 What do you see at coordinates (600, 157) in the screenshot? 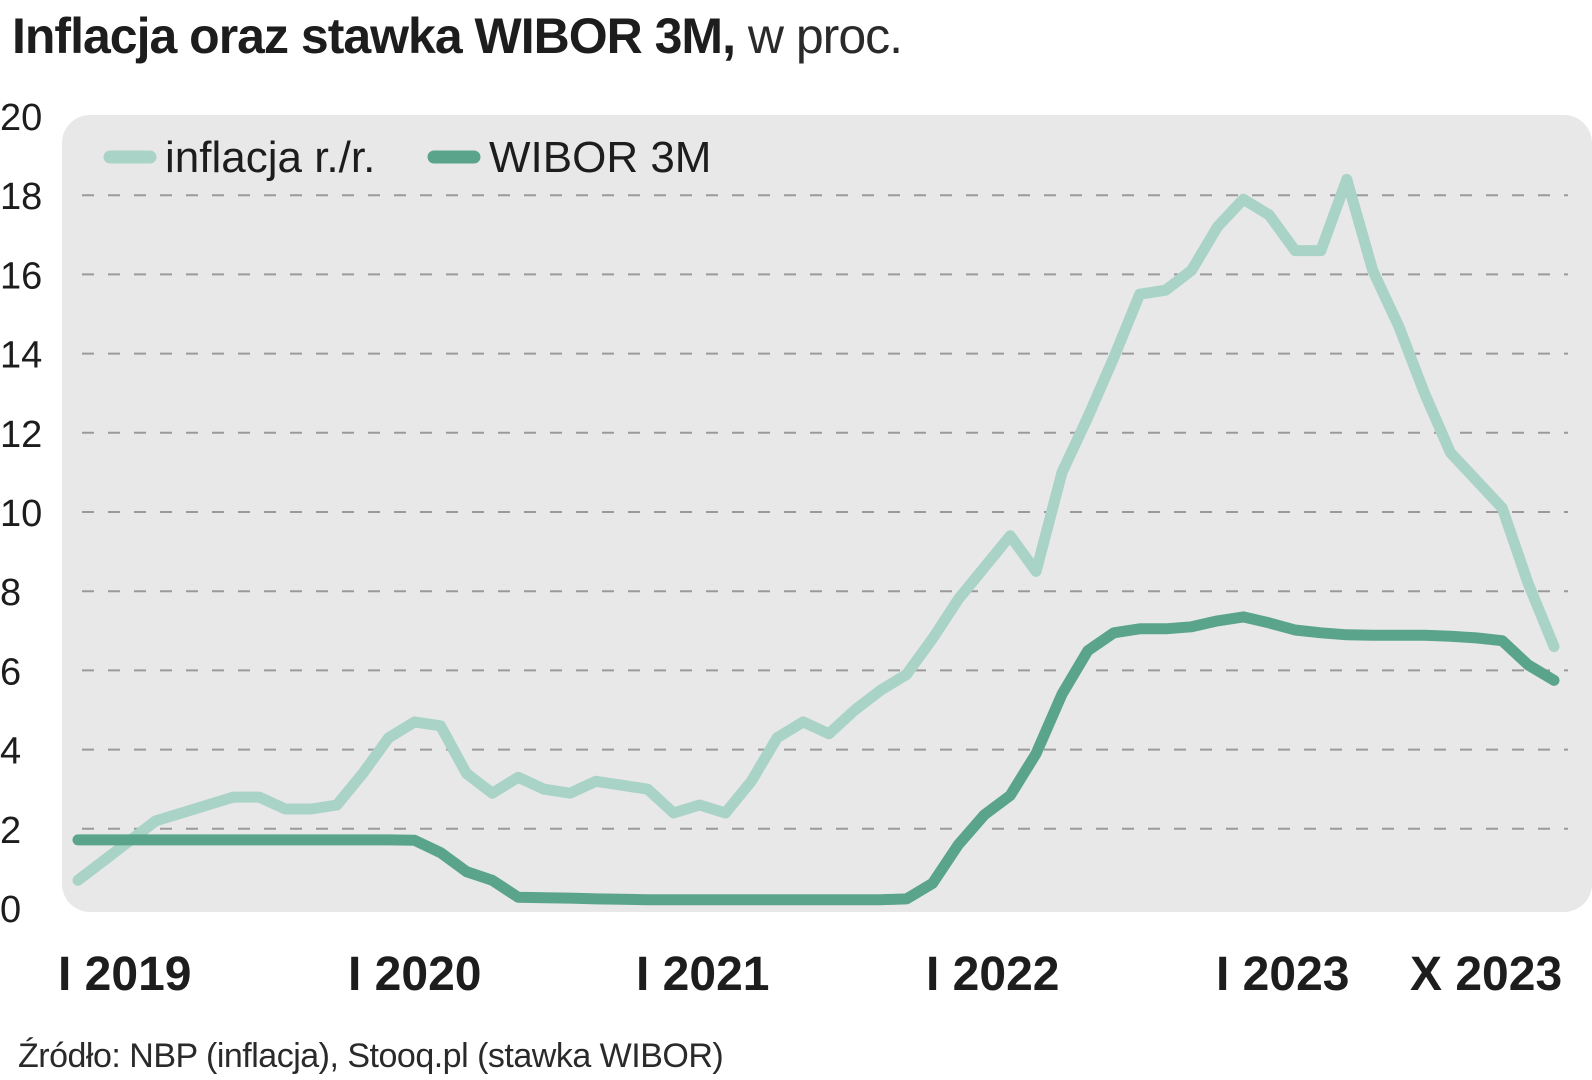
I see `legend-label-wibor: WIBOR 3M` at bounding box center [600, 157].